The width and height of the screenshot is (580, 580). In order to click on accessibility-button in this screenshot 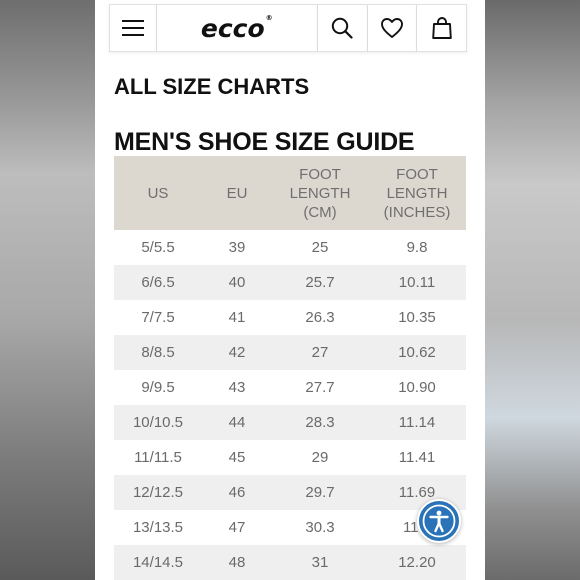, I will do `click(439, 521)`.